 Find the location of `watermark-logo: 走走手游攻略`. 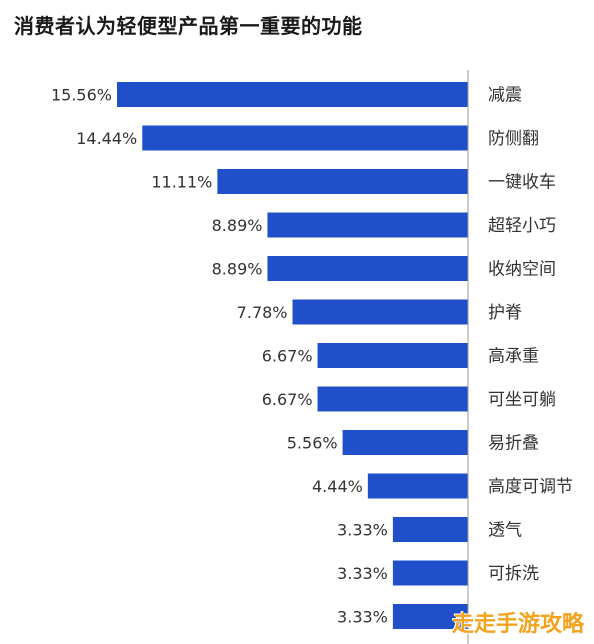

watermark-logo: 走走手游攻略 is located at coordinates (517, 624).